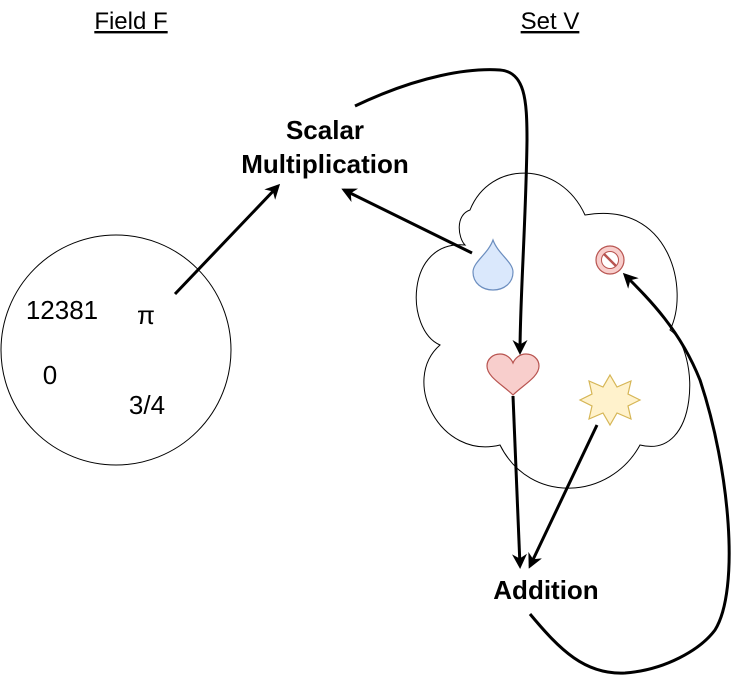 This screenshot has width=733, height=677. Describe the element at coordinates (325, 130) in the screenshot. I see `scalar-multiplication-label-line1: Scalar` at that location.